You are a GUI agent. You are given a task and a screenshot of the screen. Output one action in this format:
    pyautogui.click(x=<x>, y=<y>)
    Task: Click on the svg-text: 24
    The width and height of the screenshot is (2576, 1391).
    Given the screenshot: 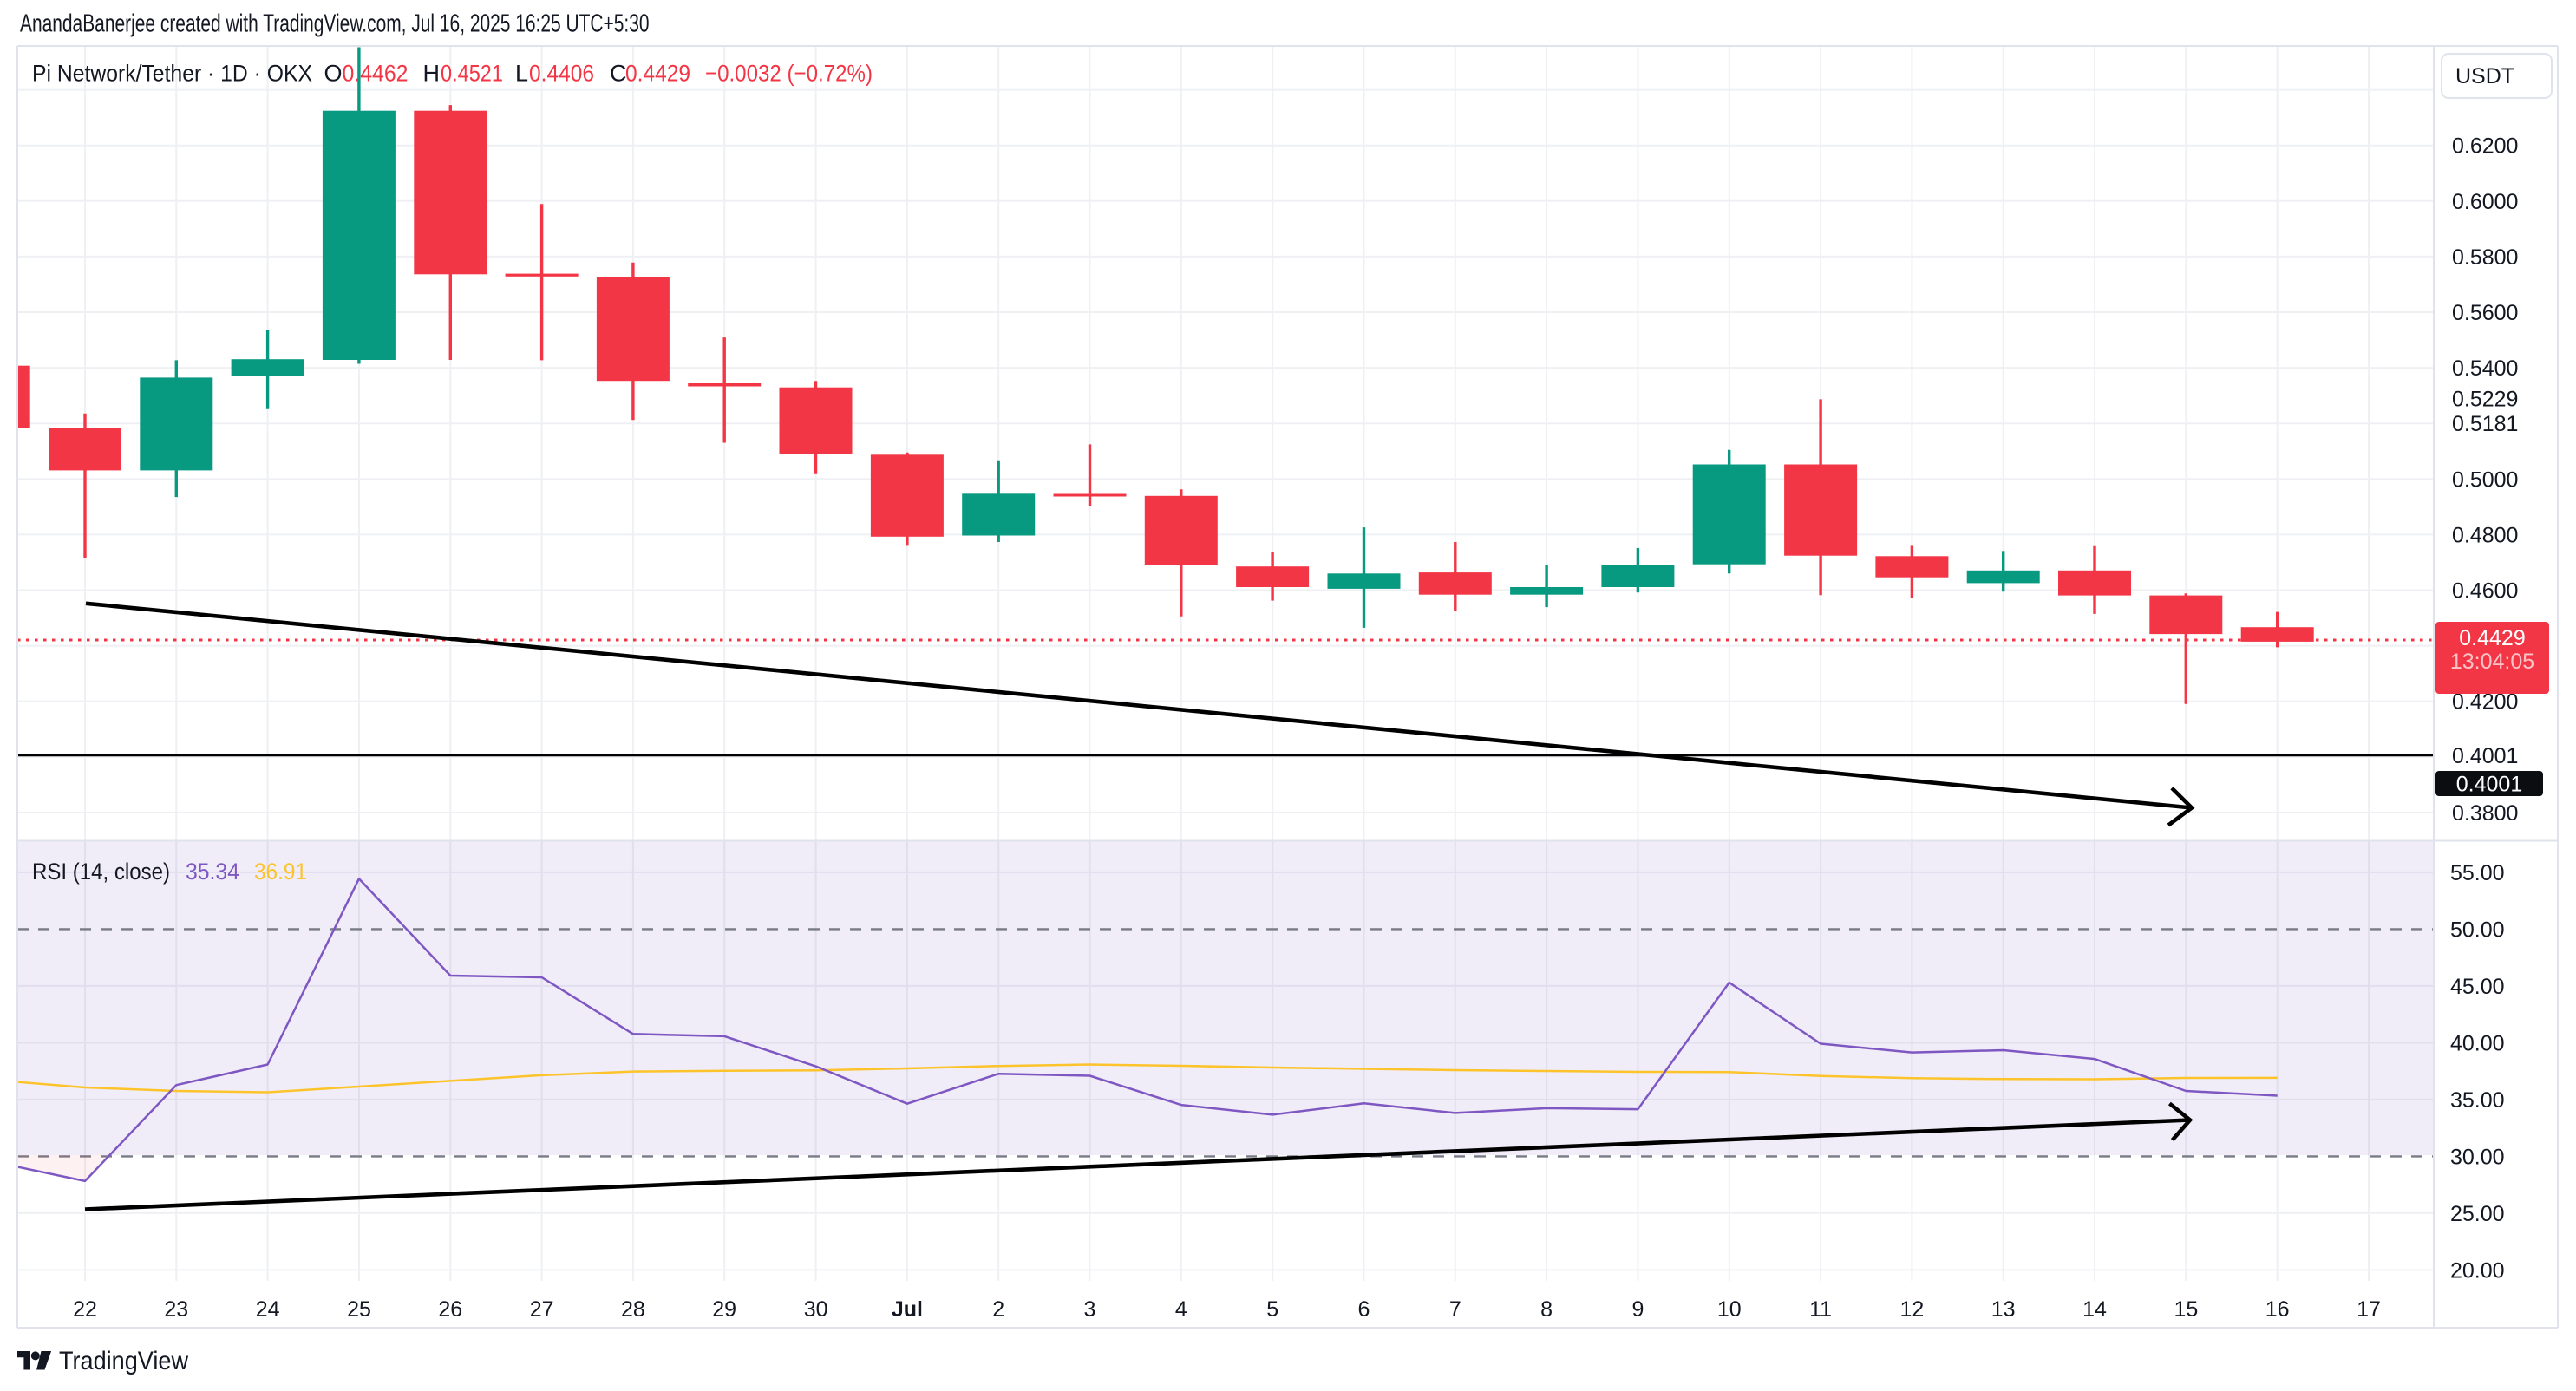 What is the action you would take?
    pyautogui.click(x=268, y=1309)
    